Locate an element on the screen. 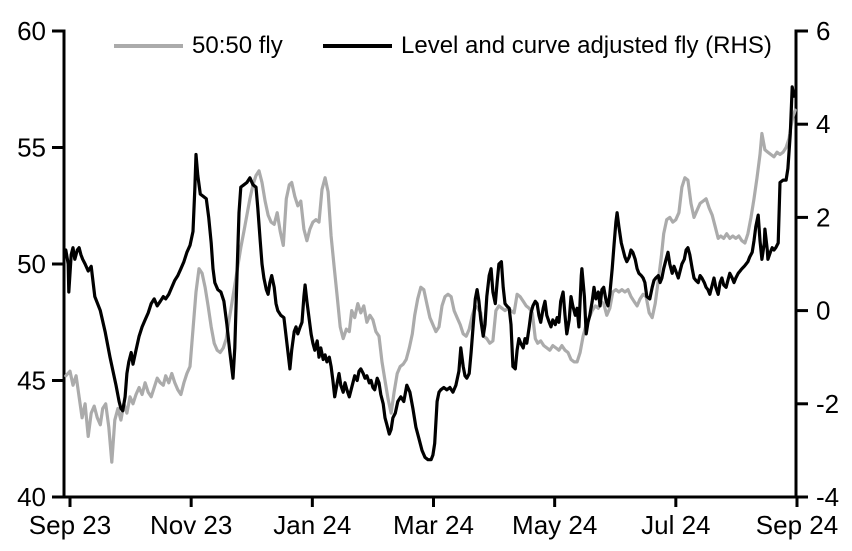  legend-label-level-curve-fly: Level and curve adjusted fly (RHS) is located at coordinates (586, 45).